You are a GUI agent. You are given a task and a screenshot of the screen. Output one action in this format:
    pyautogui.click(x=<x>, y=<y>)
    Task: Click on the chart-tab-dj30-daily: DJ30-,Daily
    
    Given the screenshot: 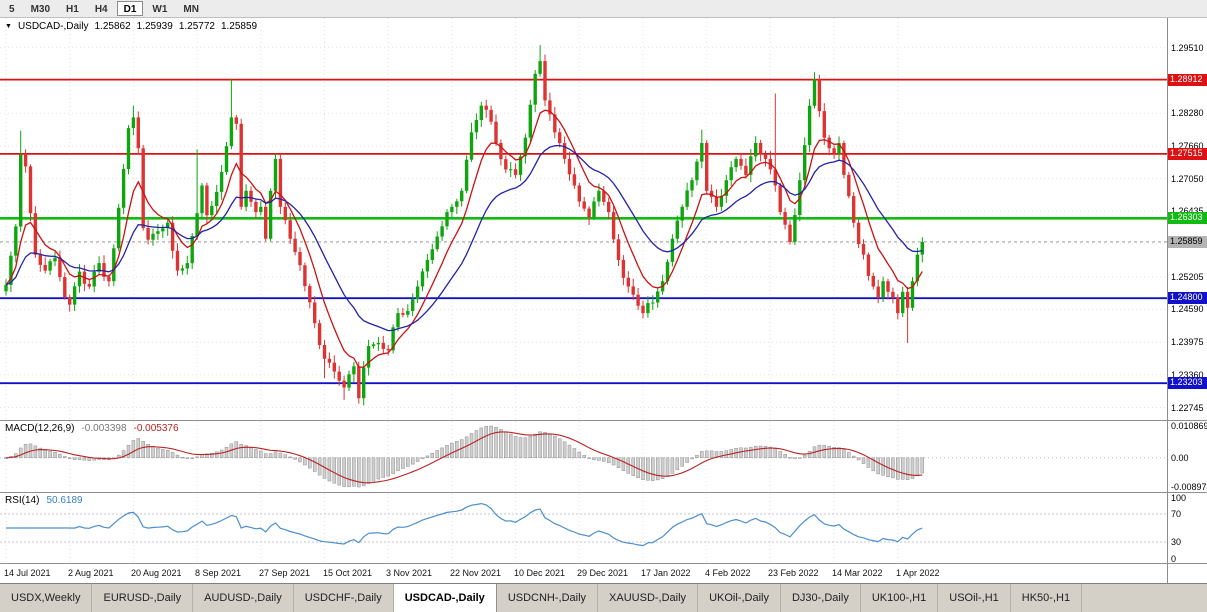 What is the action you would take?
    pyautogui.click(x=821, y=598)
    